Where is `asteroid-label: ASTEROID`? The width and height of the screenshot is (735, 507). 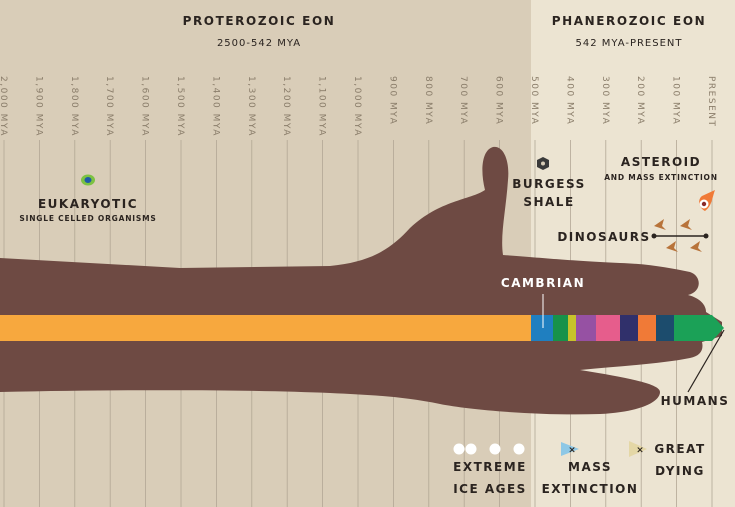 asteroid-label: ASTEROID is located at coordinates (661, 162).